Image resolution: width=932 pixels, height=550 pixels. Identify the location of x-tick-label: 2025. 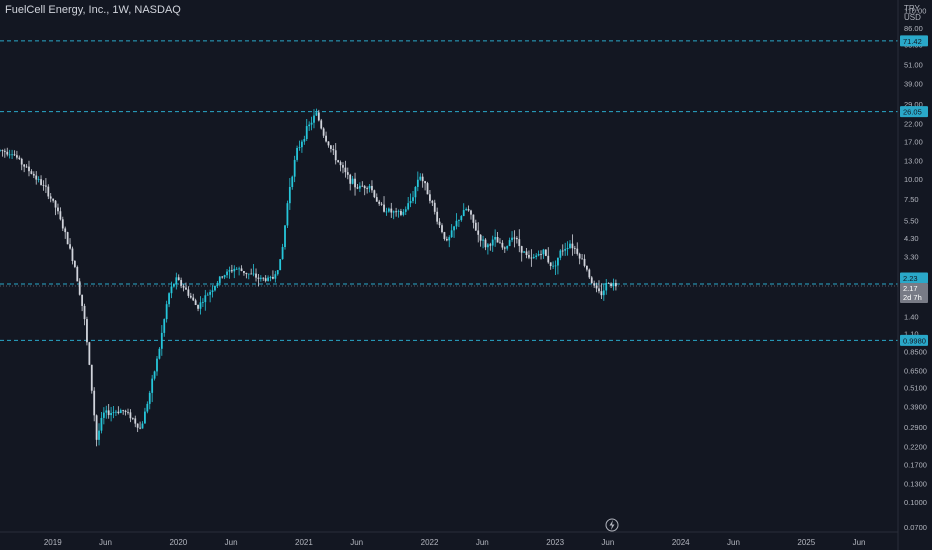
(806, 542).